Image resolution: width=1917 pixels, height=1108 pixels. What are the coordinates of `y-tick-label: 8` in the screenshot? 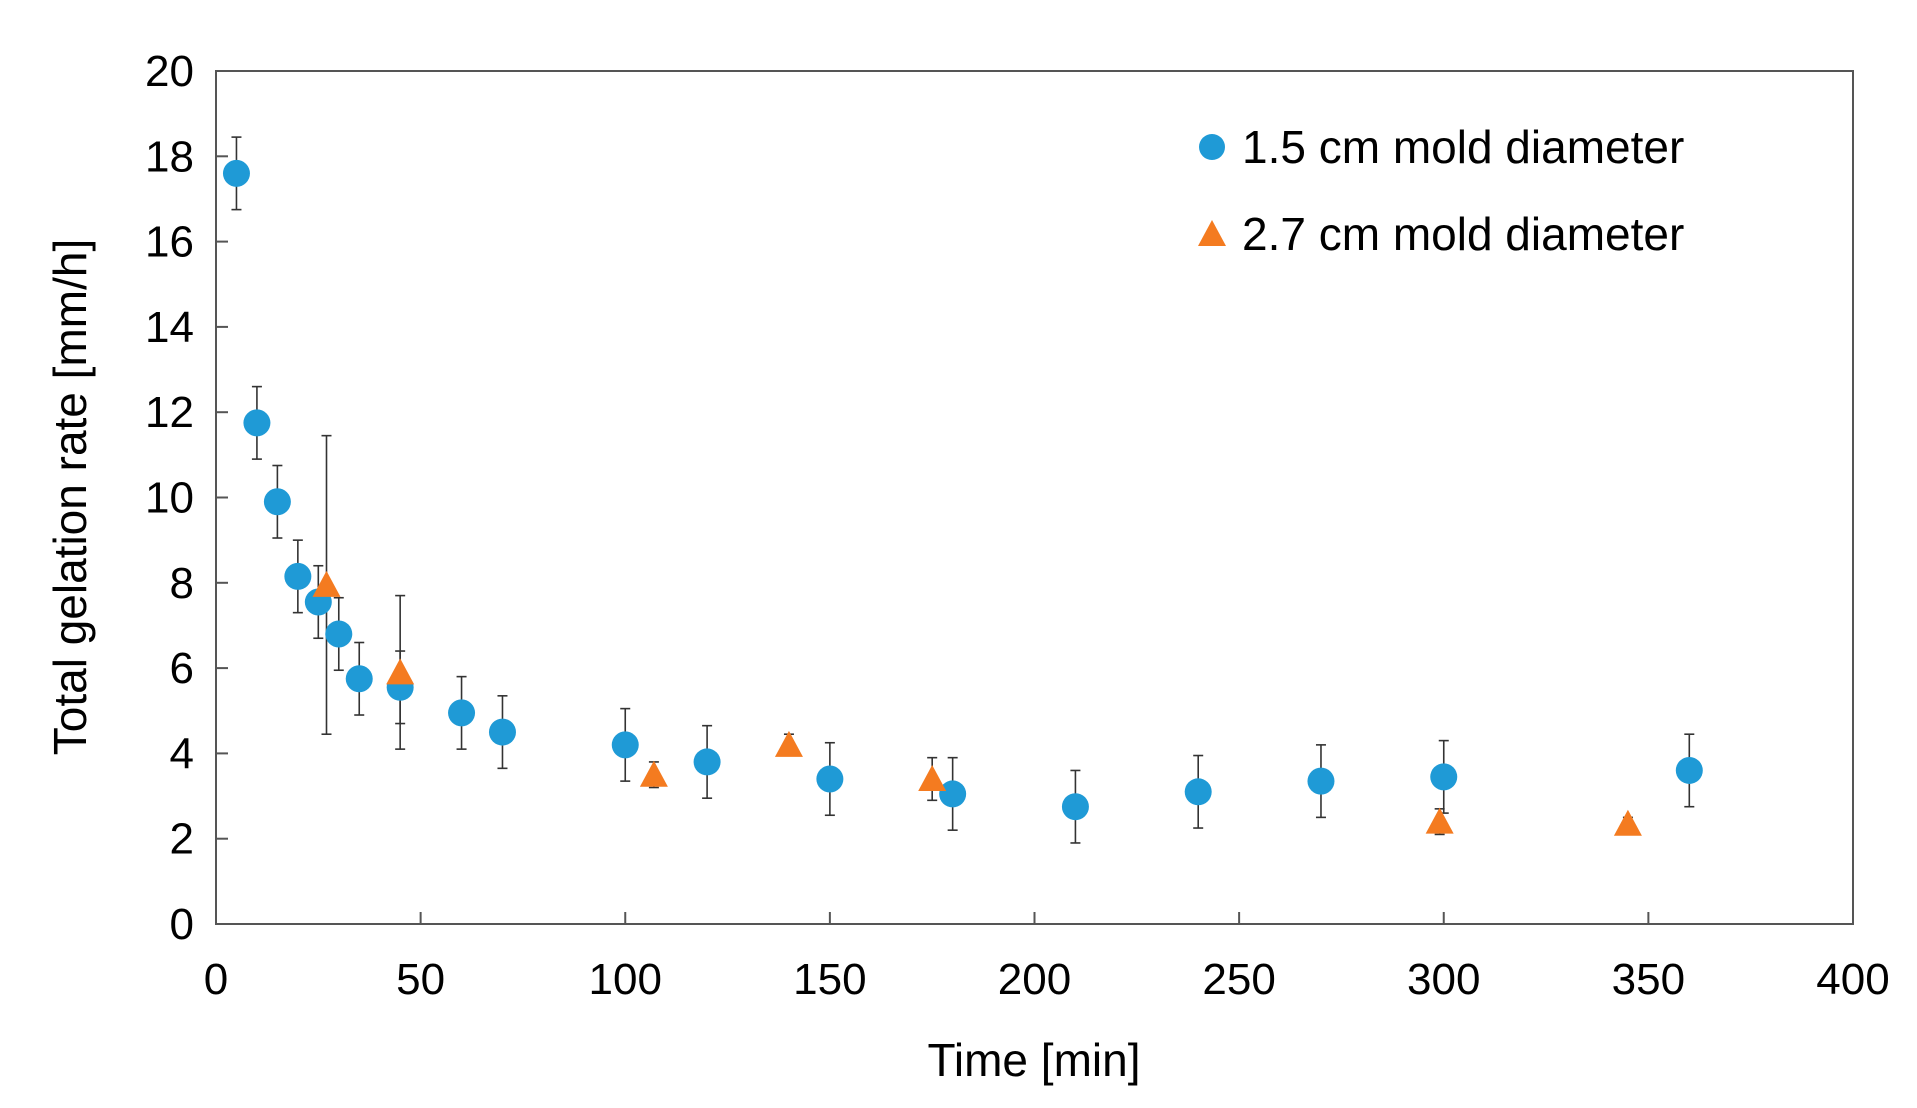 It's located at (182, 583).